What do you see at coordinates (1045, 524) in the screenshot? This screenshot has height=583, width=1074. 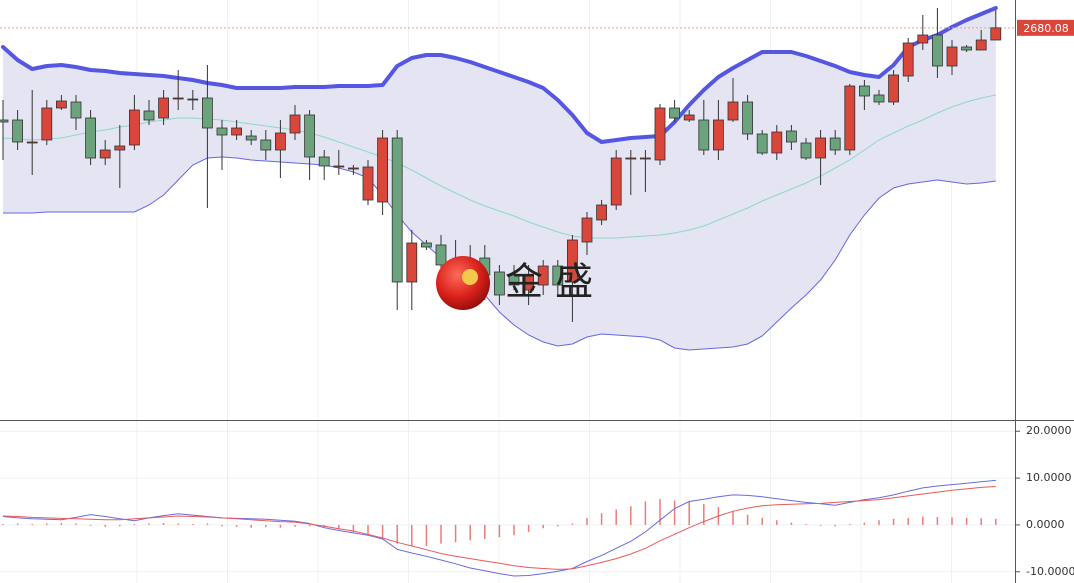 I see `y-tick-label: 0.0000` at bounding box center [1045, 524].